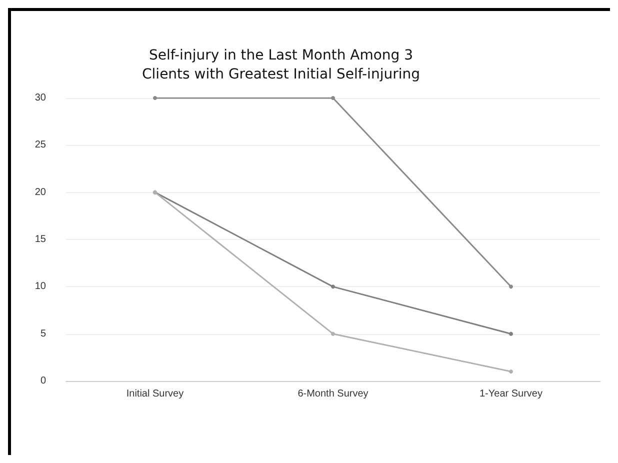  What do you see at coordinates (40, 192) in the screenshot?
I see `y-tick-label: 20` at bounding box center [40, 192].